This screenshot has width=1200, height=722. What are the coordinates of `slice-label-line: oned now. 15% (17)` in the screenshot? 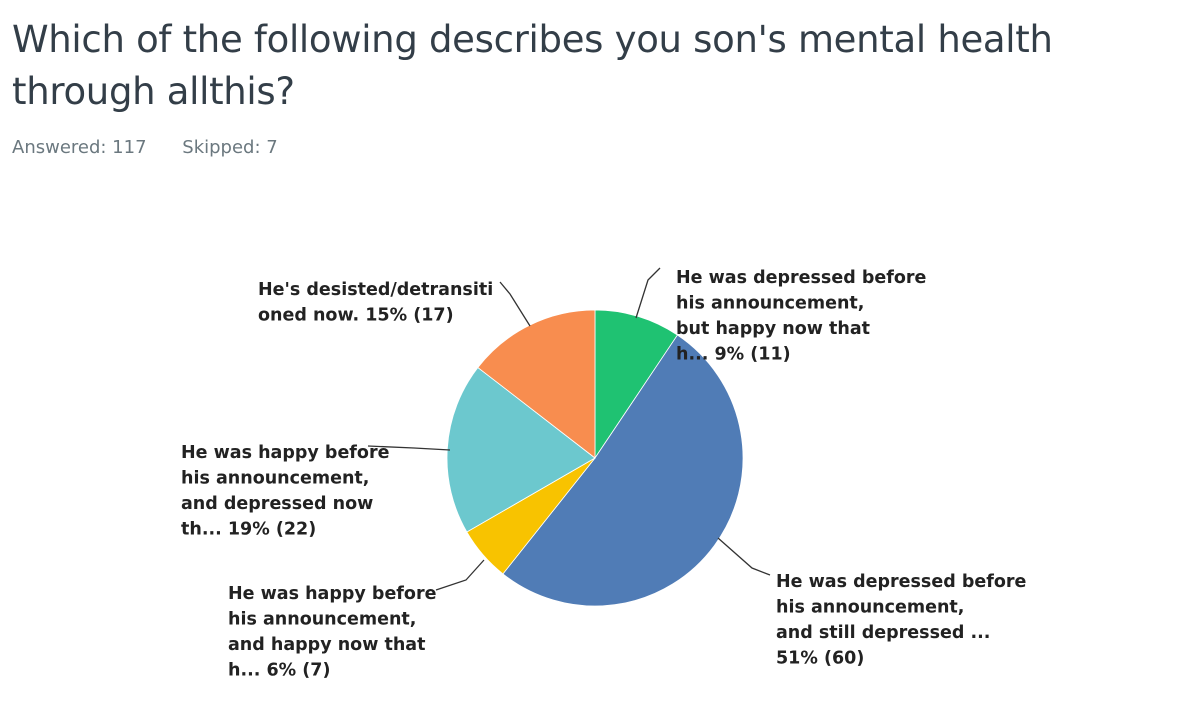 It's located at (356, 316).